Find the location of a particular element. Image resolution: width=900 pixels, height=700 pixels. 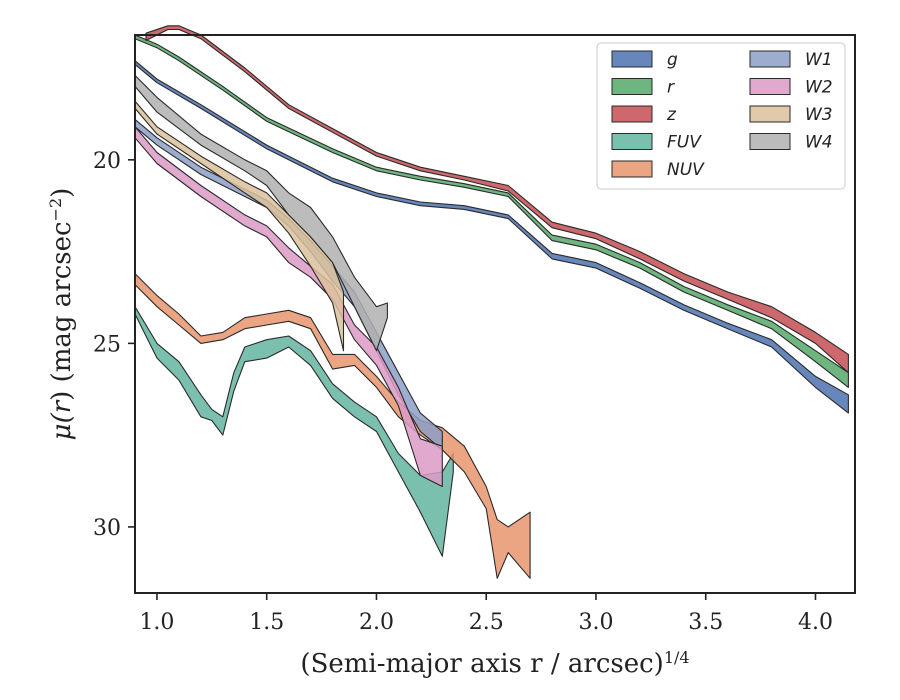

legend-label: z is located at coordinates (671, 115).